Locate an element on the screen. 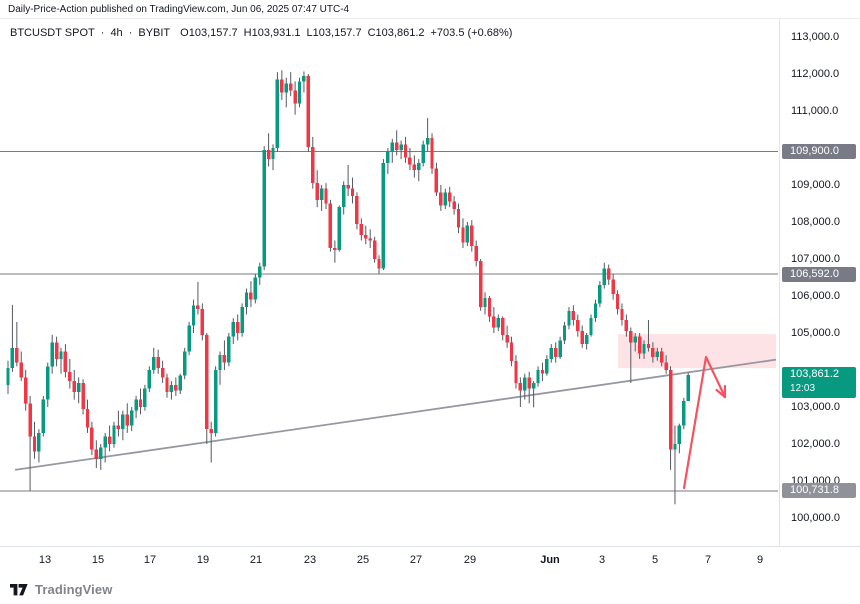  ohlc-high: H103,931.1 is located at coordinates (272, 33).